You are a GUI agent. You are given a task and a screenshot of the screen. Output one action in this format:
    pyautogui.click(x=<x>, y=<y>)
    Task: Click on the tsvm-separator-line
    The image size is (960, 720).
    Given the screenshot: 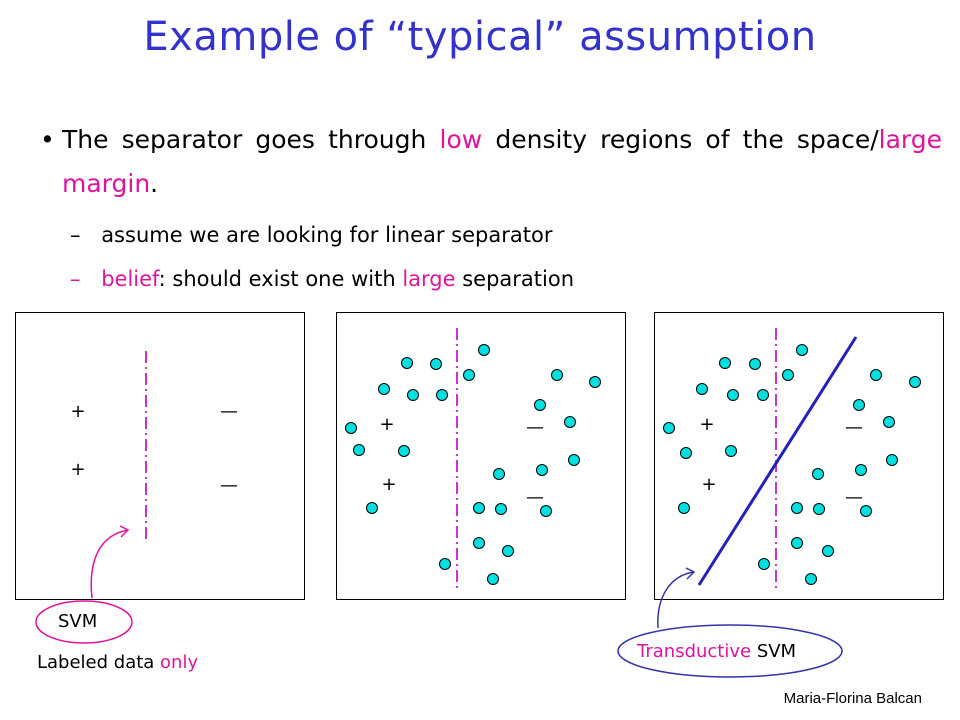 What is the action you would take?
    pyautogui.click(x=777, y=461)
    